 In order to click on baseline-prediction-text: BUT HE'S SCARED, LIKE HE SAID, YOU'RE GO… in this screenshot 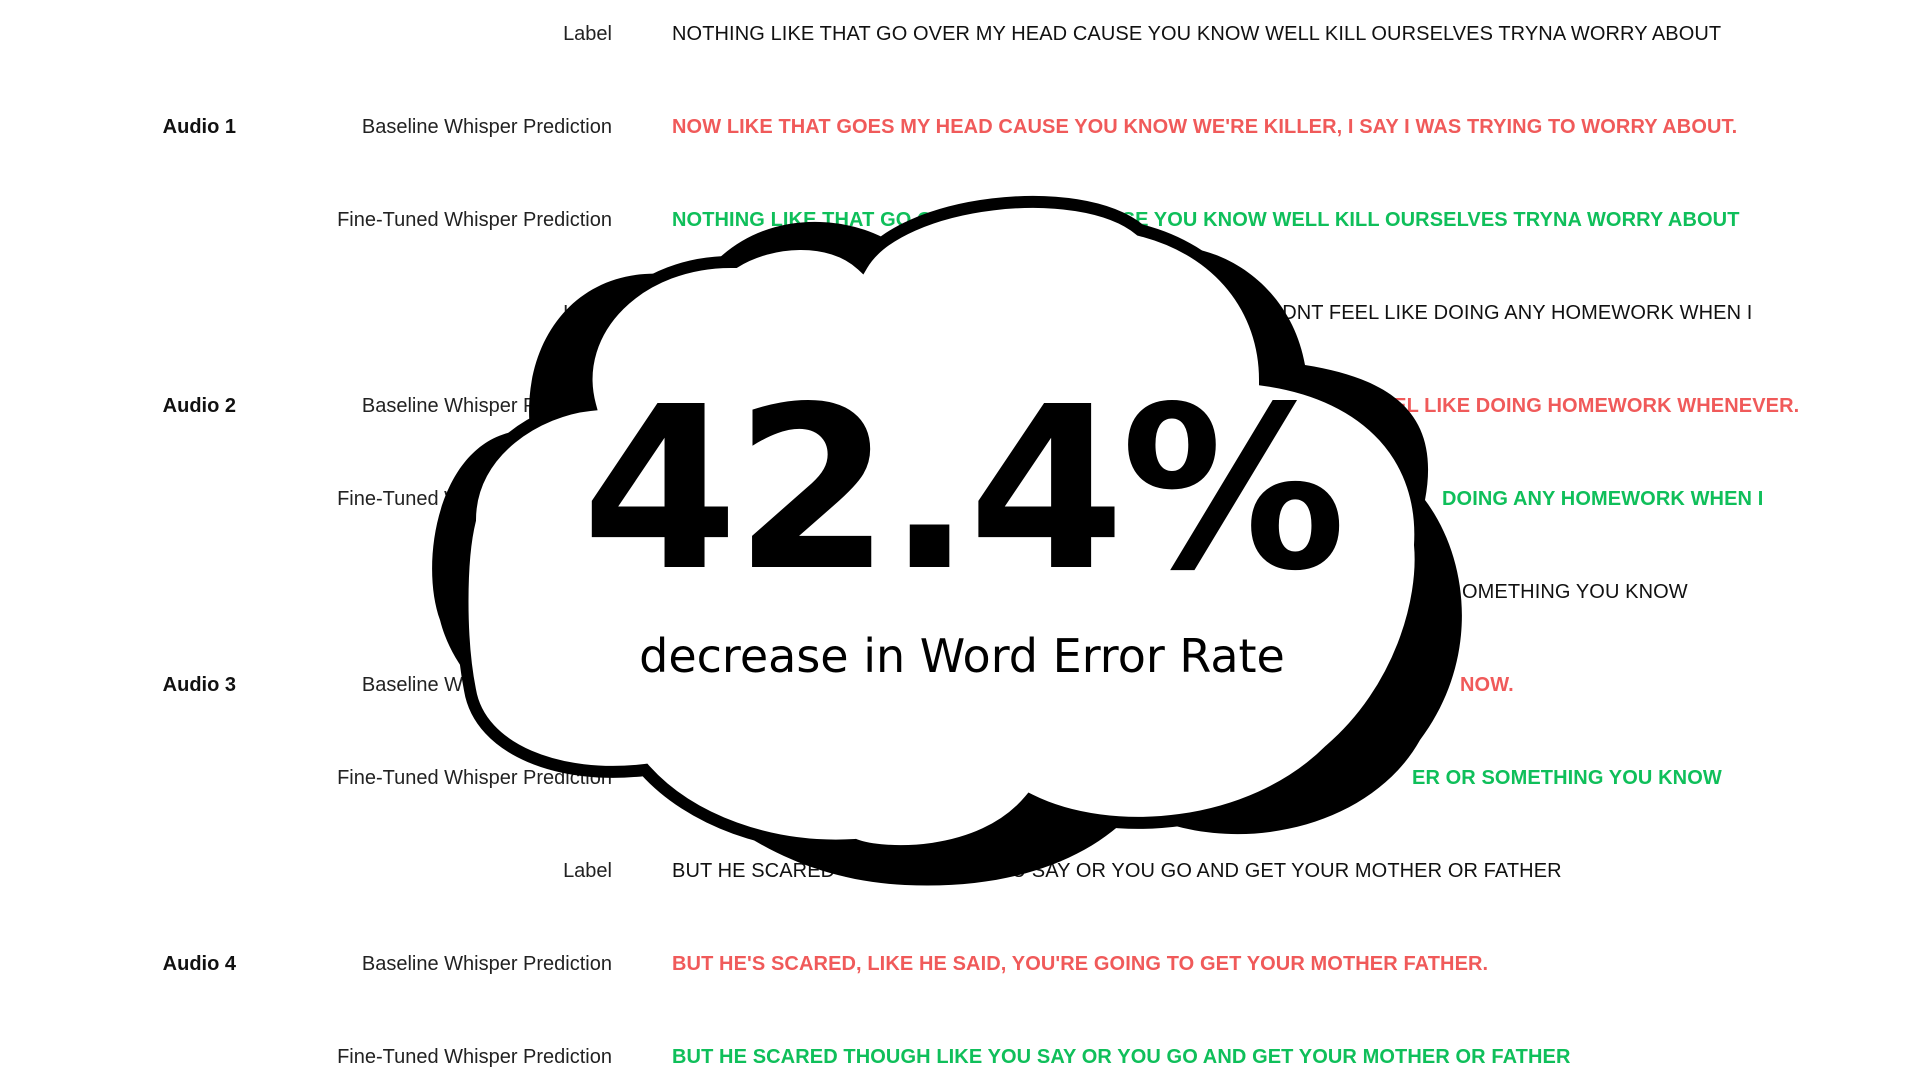, I will do `click(1080, 964)`.